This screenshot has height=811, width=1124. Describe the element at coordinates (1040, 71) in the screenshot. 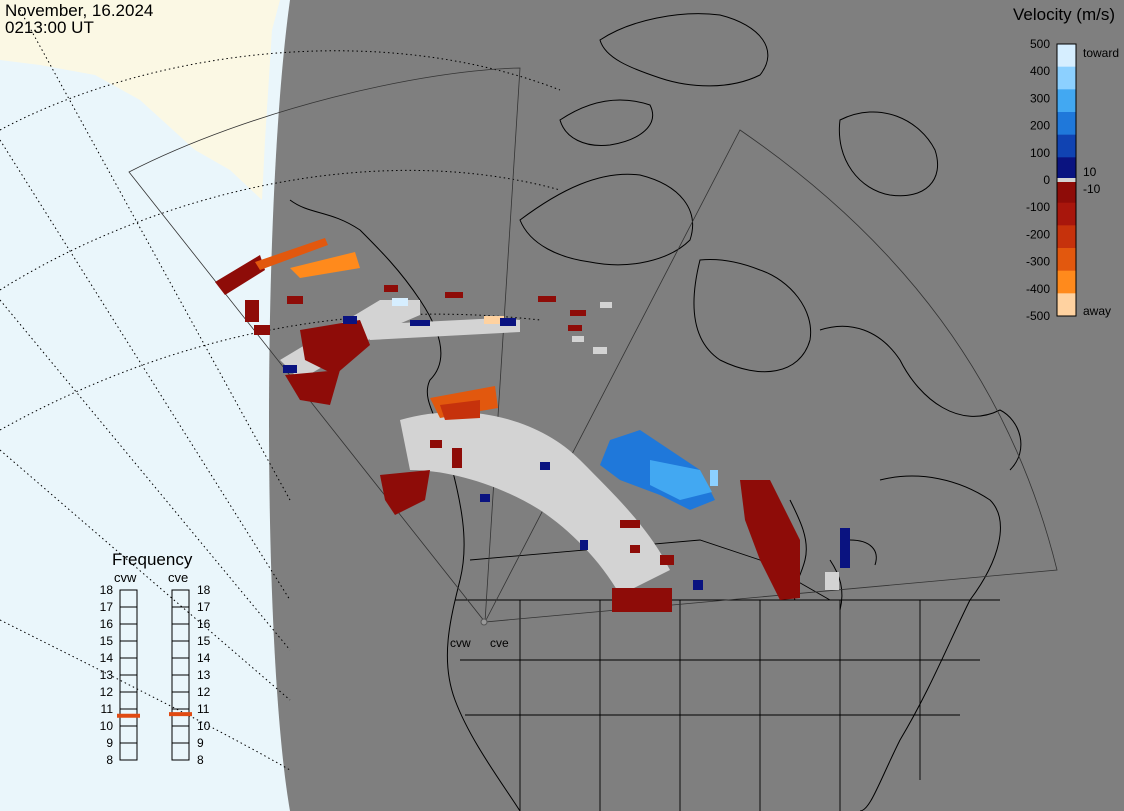

I see `velocity-tick-label: 400` at that location.